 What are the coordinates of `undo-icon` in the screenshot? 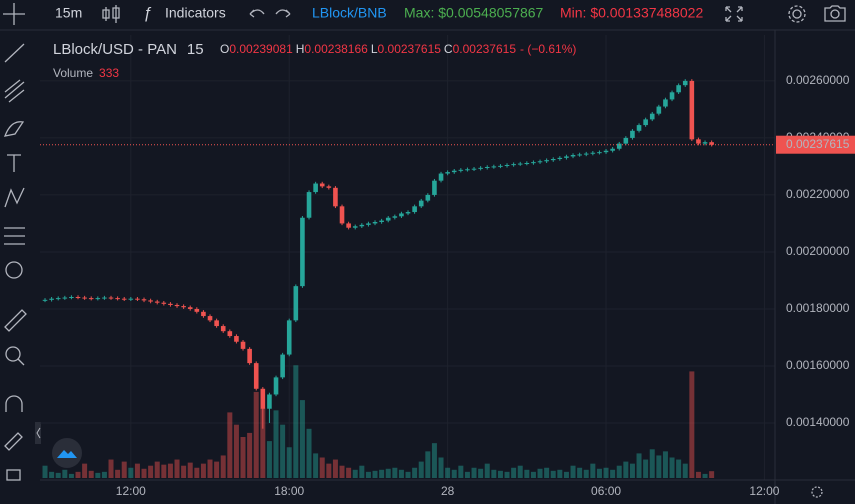 It's located at (257, 13).